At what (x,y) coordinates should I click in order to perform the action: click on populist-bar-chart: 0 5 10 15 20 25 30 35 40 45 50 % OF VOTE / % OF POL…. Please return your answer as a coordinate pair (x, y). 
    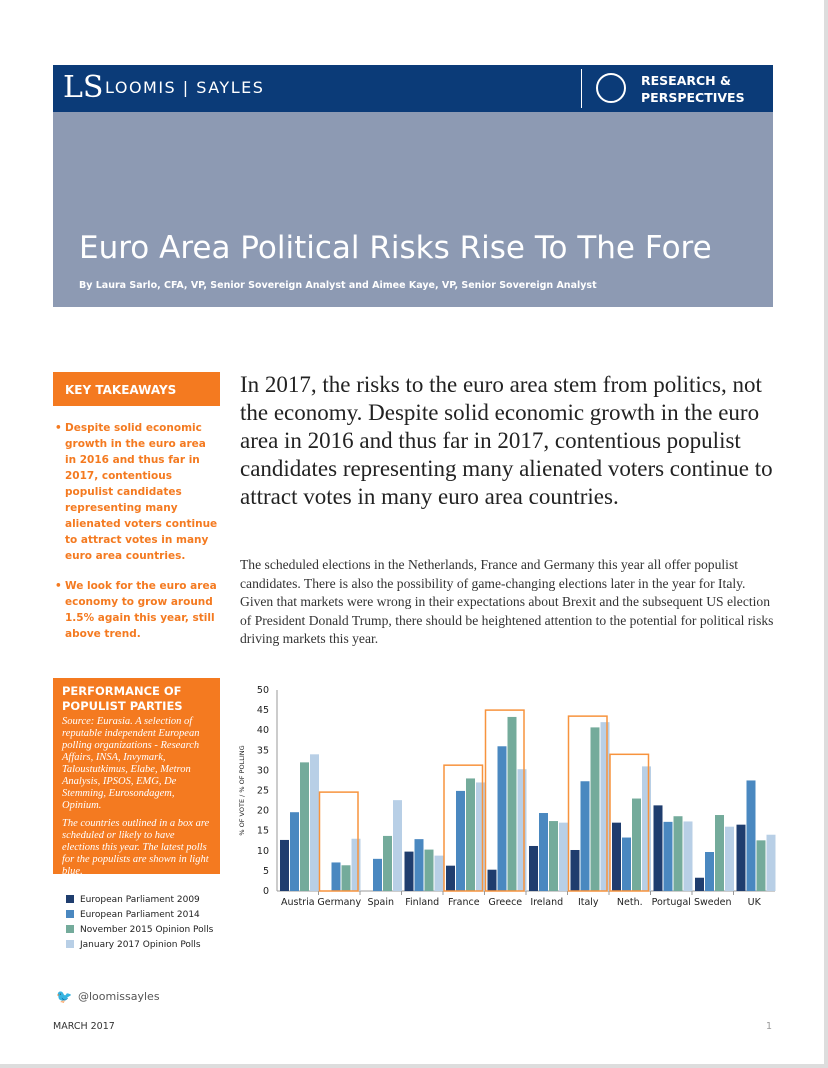
    Looking at the image, I should click on (507, 796).